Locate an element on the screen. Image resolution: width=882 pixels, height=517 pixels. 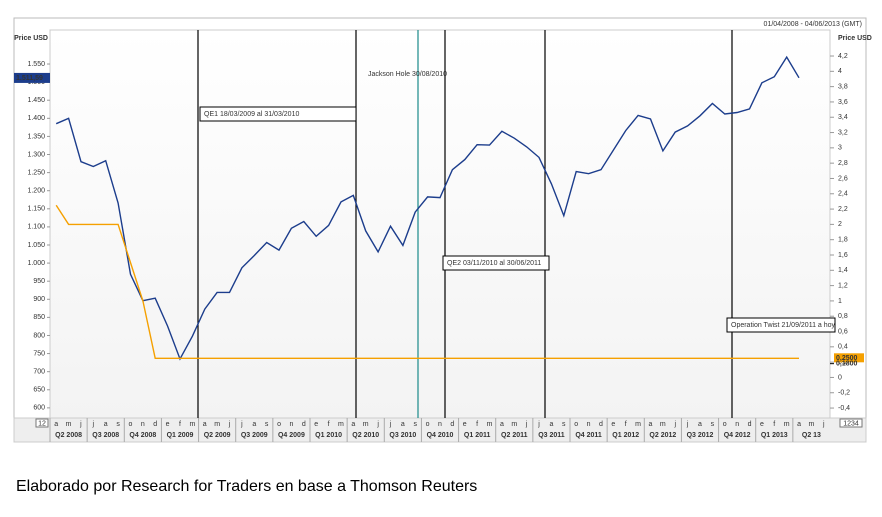
x-quarter-label: Q3 2012 is located at coordinates (700, 435).